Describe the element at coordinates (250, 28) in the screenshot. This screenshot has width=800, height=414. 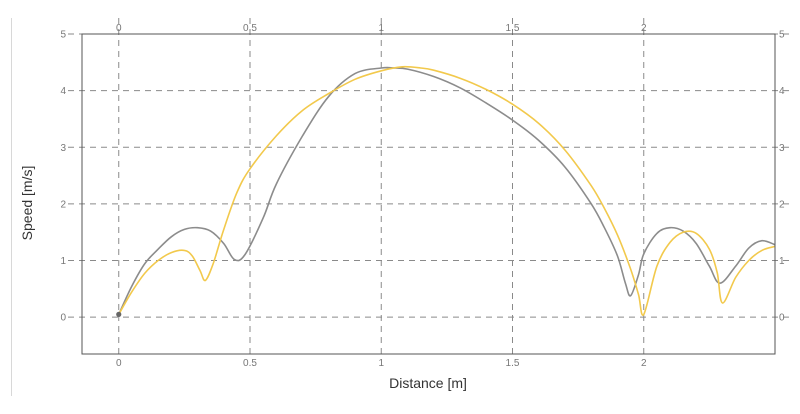
I see `x-tick-label-top: 0.5` at that location.